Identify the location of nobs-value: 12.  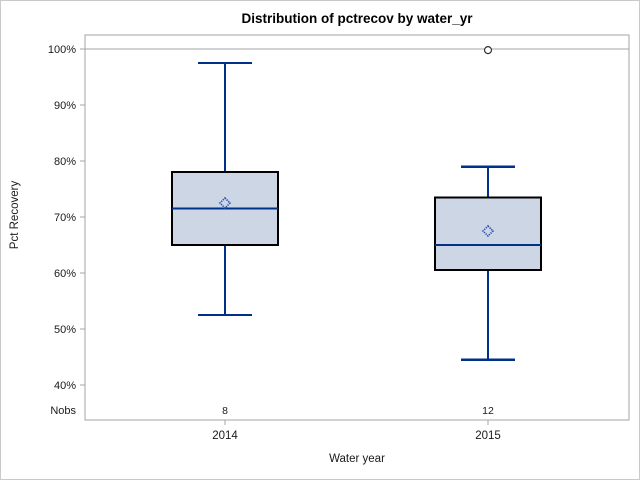
(488, 411).